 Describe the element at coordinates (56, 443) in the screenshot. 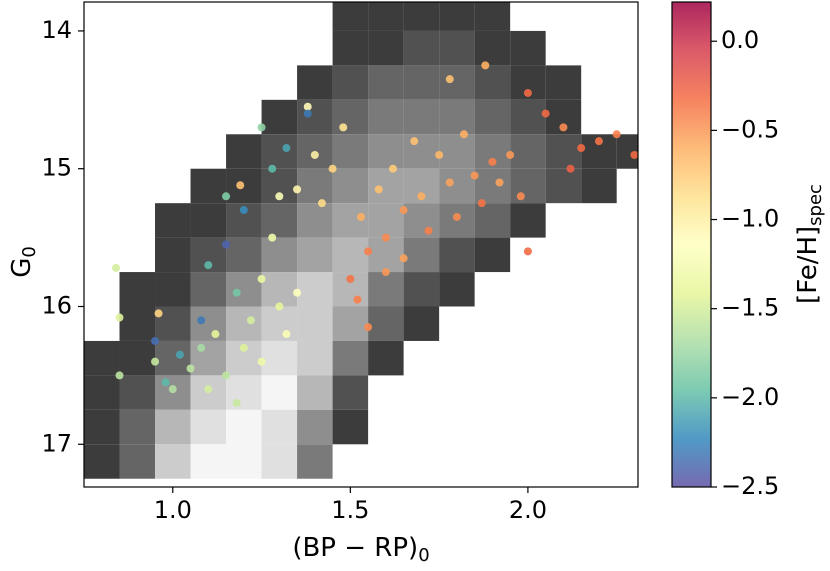

I see `y-tick-label: 17` at that location.